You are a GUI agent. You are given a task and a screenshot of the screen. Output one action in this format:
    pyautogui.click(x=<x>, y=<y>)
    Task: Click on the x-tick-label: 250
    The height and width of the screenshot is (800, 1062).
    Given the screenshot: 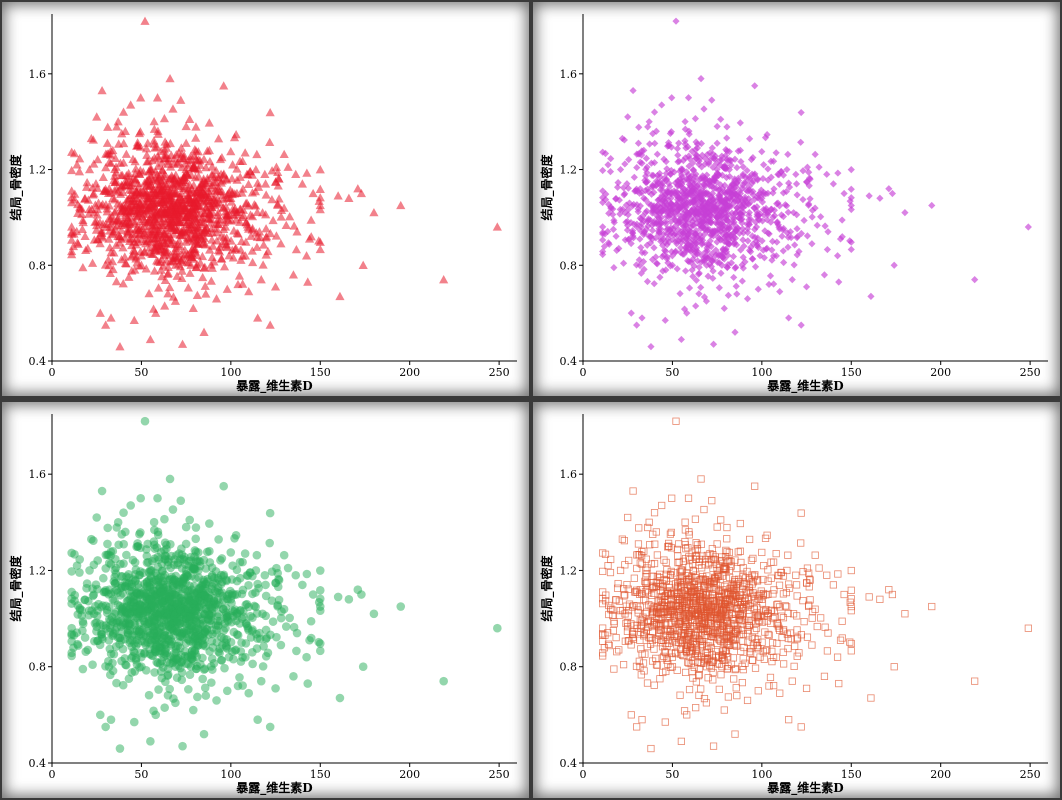 What is the action you would take?
    pyautogui.click(x=499, y=774)
    